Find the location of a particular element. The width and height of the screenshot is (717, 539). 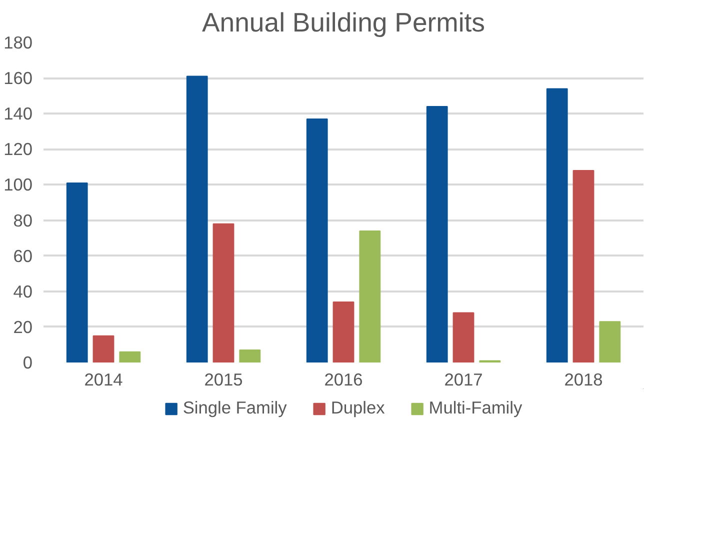

y-tick-label: 160 is located at coordinates (18, 78).